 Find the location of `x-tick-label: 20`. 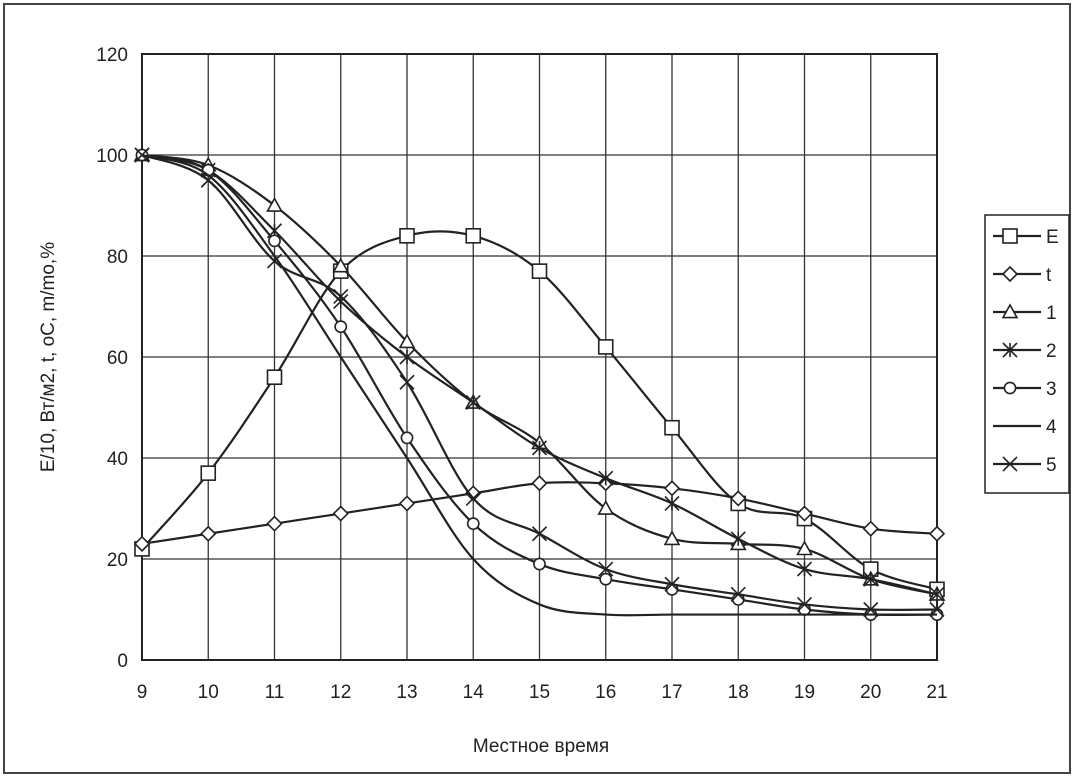

x-tick-label: 20 is located at coordinates (870, 692).